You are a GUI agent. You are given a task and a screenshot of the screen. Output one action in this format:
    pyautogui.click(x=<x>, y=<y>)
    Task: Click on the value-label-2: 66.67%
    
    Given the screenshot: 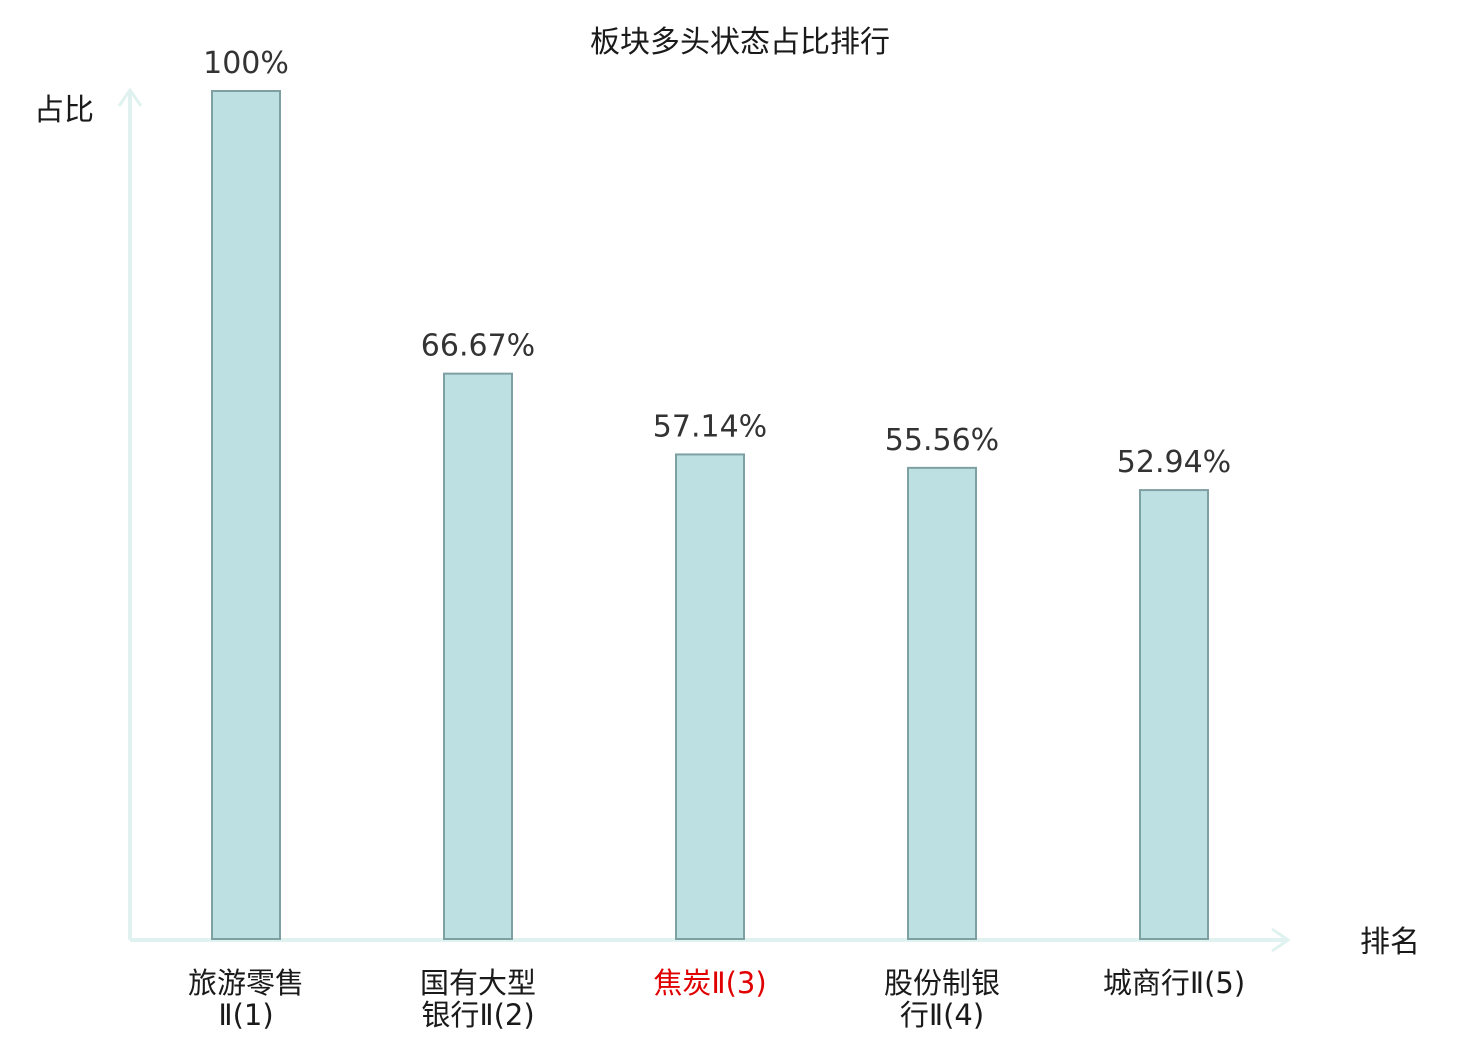 What is the action you would take?
    pyautogui.click(x=478, y=346)
    